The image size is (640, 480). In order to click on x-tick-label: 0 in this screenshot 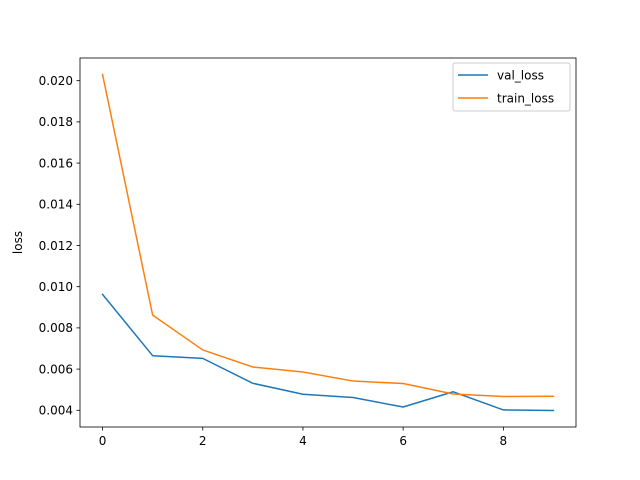, I will do `click(103, 441)`.